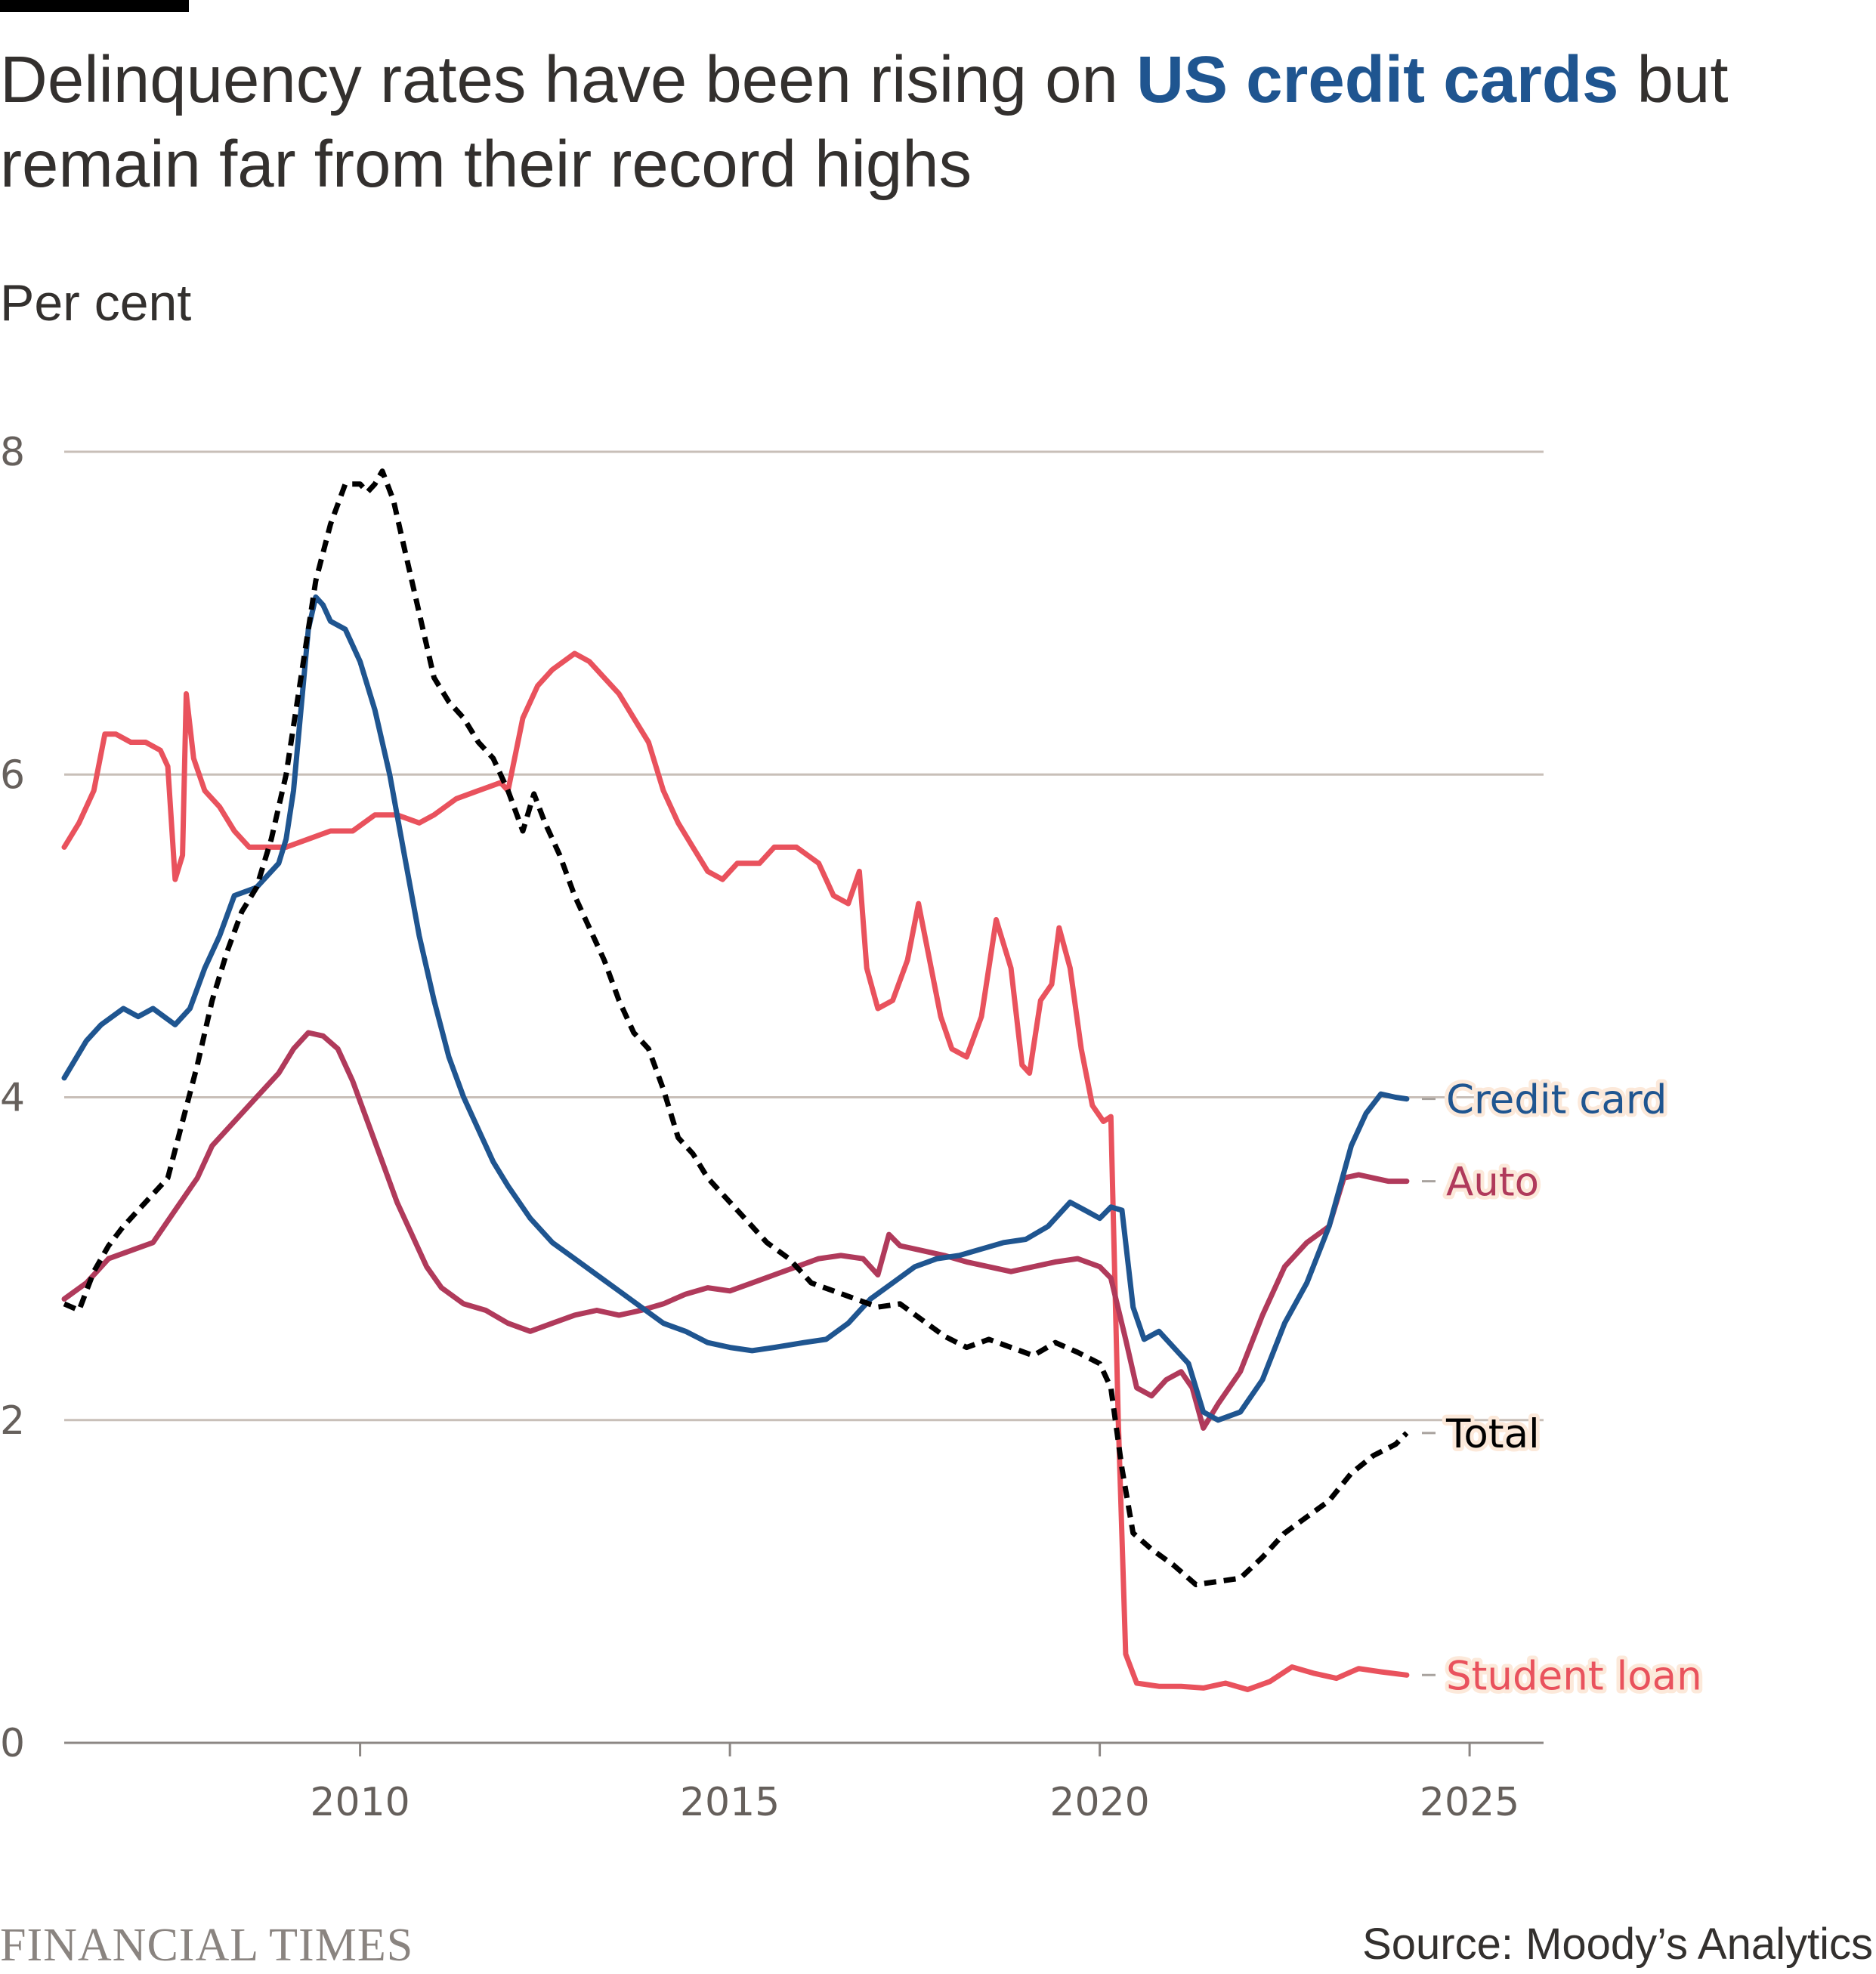 The height and width of the screenshot is (1974, 1876). What do you see at coordinates (96, 303) in the screenshot?
I see `y-axis-unit-label: Per cent` at bounding box center [96, 303].